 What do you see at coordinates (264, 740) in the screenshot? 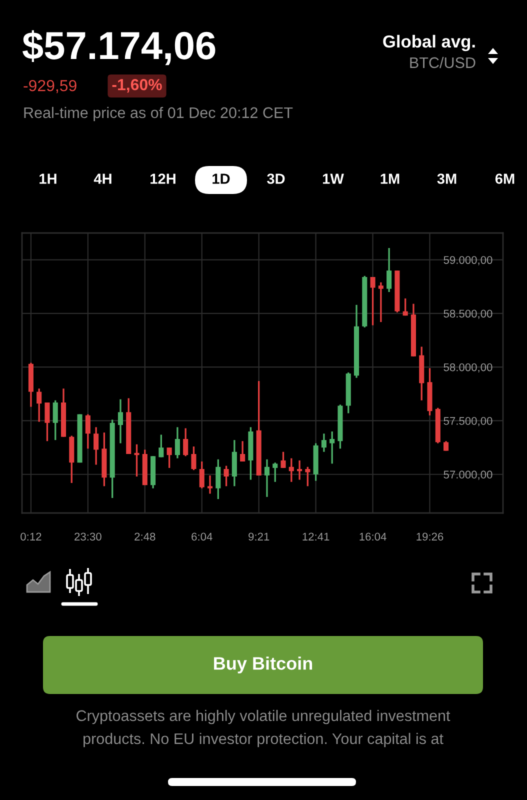
I see `text: products. No EU investor protection. Your capital is at` at bounding box center [264, 740].